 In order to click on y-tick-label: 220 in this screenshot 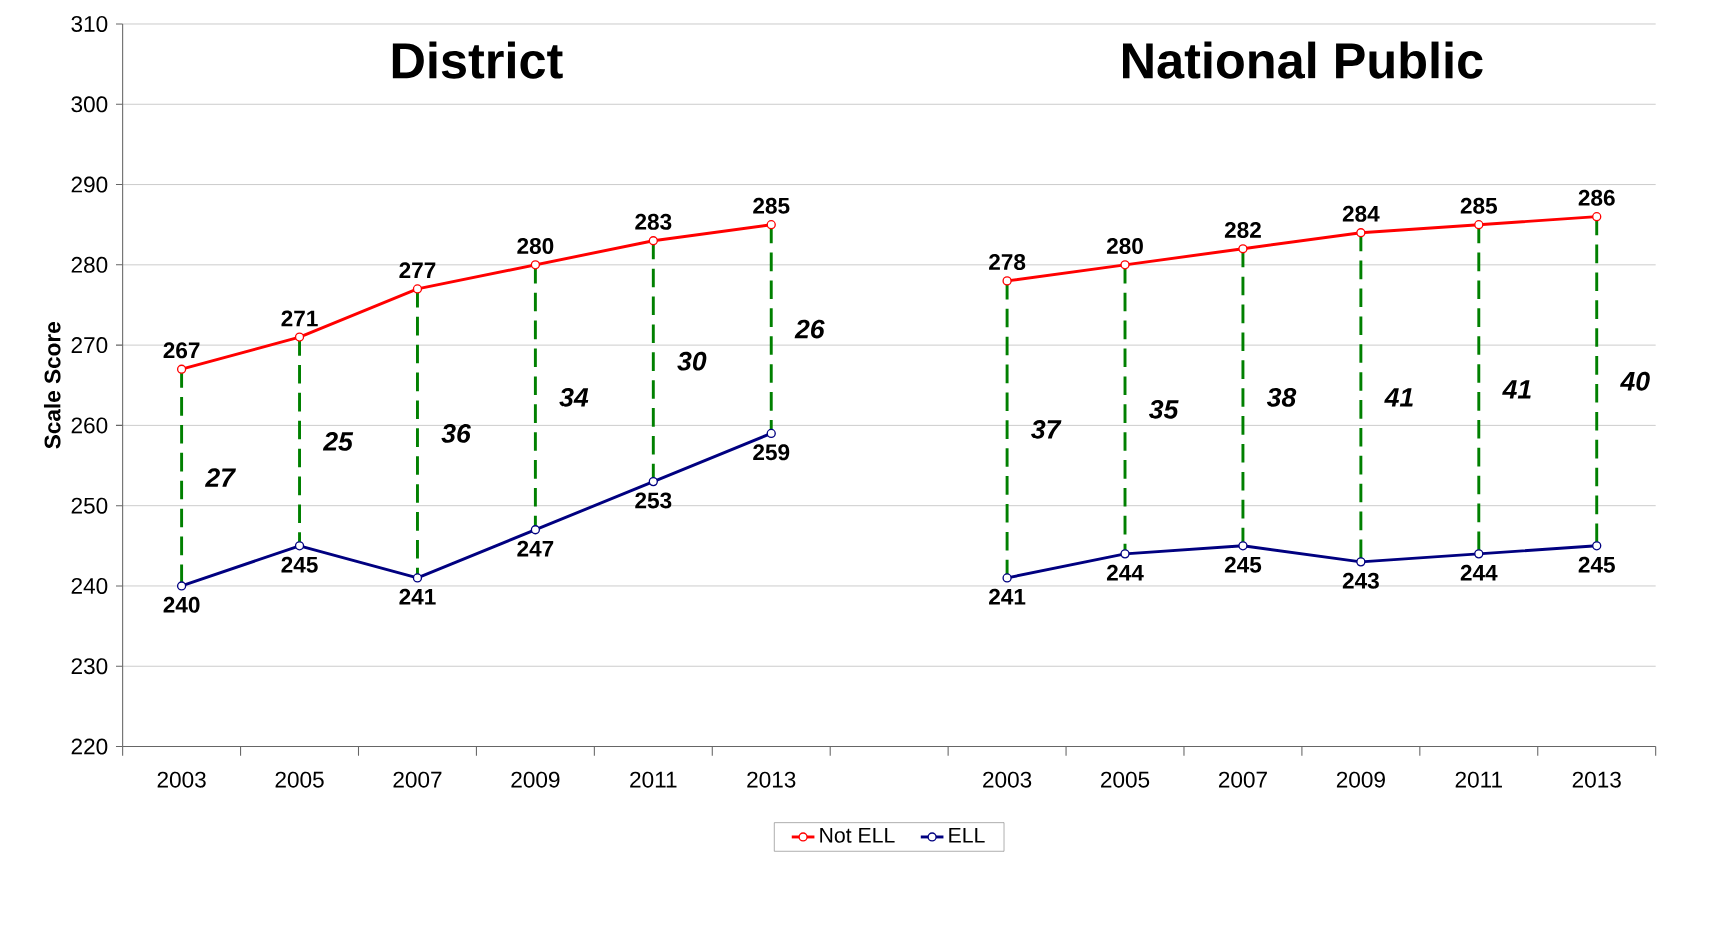, I will do `click(89, 746)`.